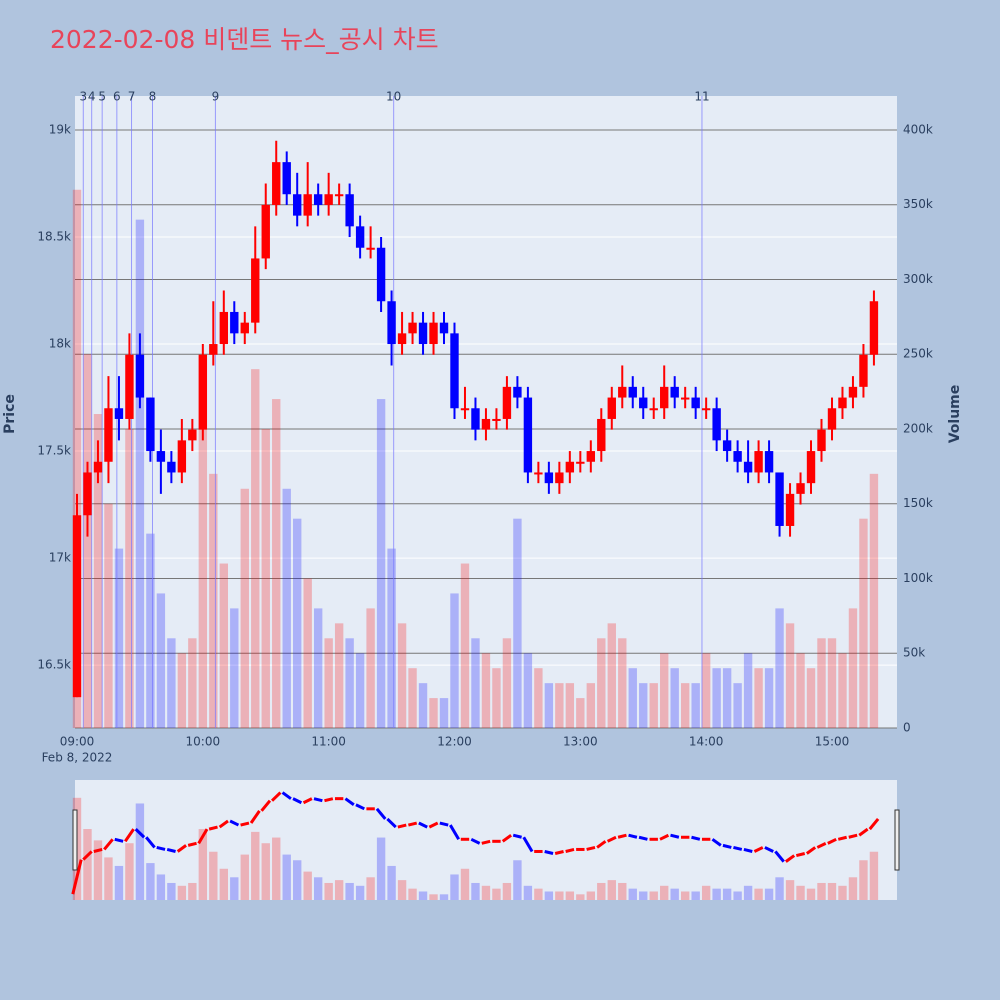 The height and width of the screenshot is (1000, 1000). I want to click on news-label: 9, so click(216, 97).